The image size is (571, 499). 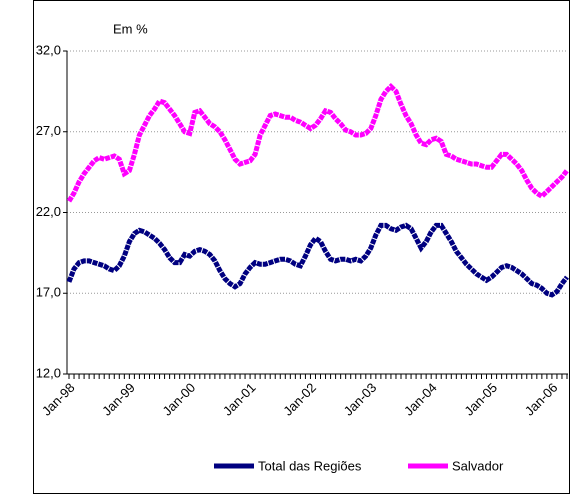 I want to click on y-tick-label: 27,0, so click(x=48, y=130).